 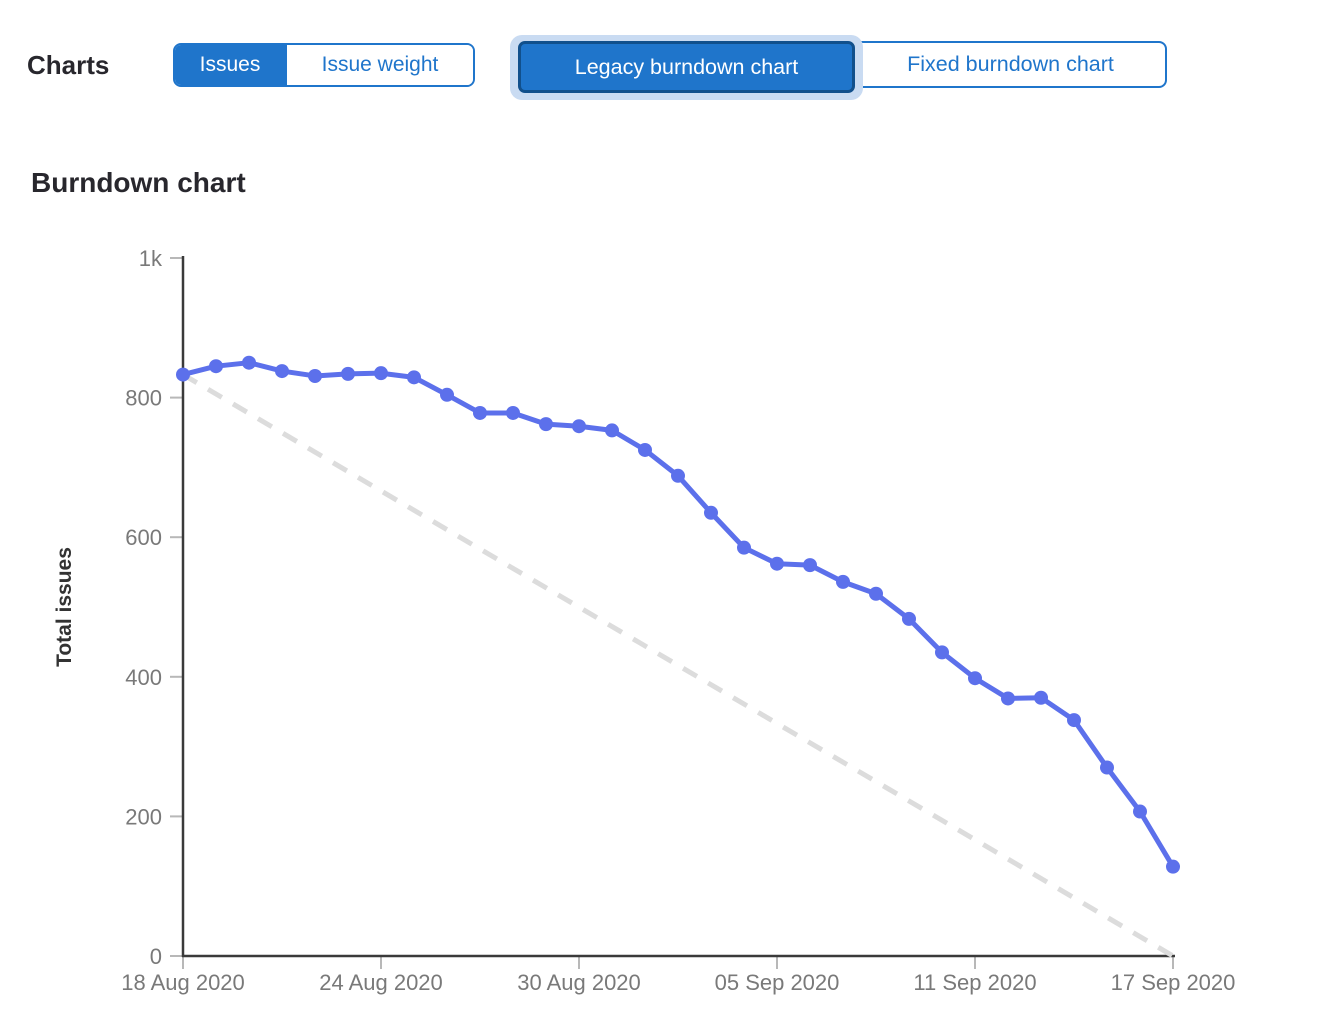 What do you see at coordinates (381, 982) in the screenshot?
I see `x-axis-tick-label: 24 Aug 2020` at bounding box center [381, 982].